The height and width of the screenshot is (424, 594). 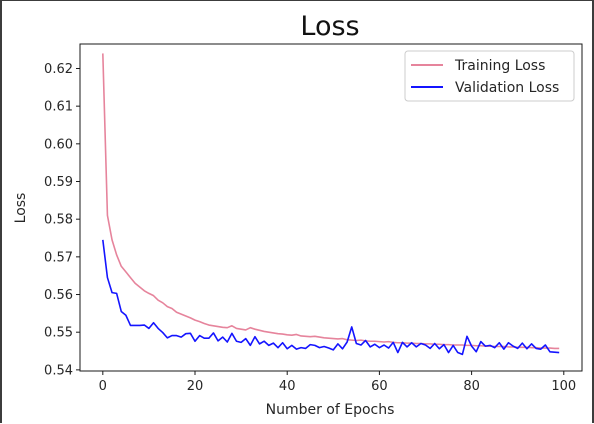 I want to click on legend-label-training-loss: Training Loss, so click(x=499, y=66).